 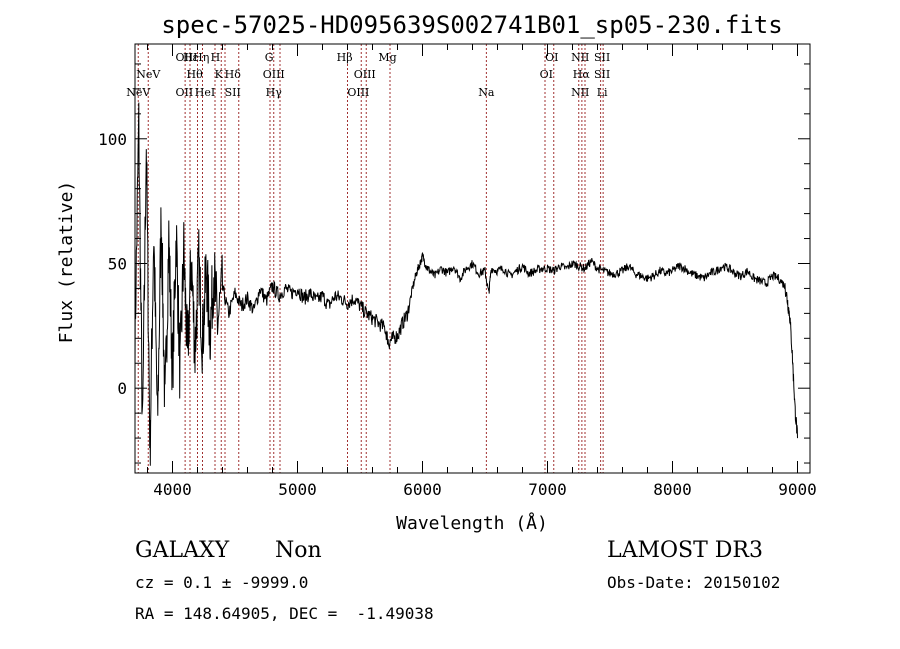 I want to click on emission-line-label: H, so click(x=216, y=57).